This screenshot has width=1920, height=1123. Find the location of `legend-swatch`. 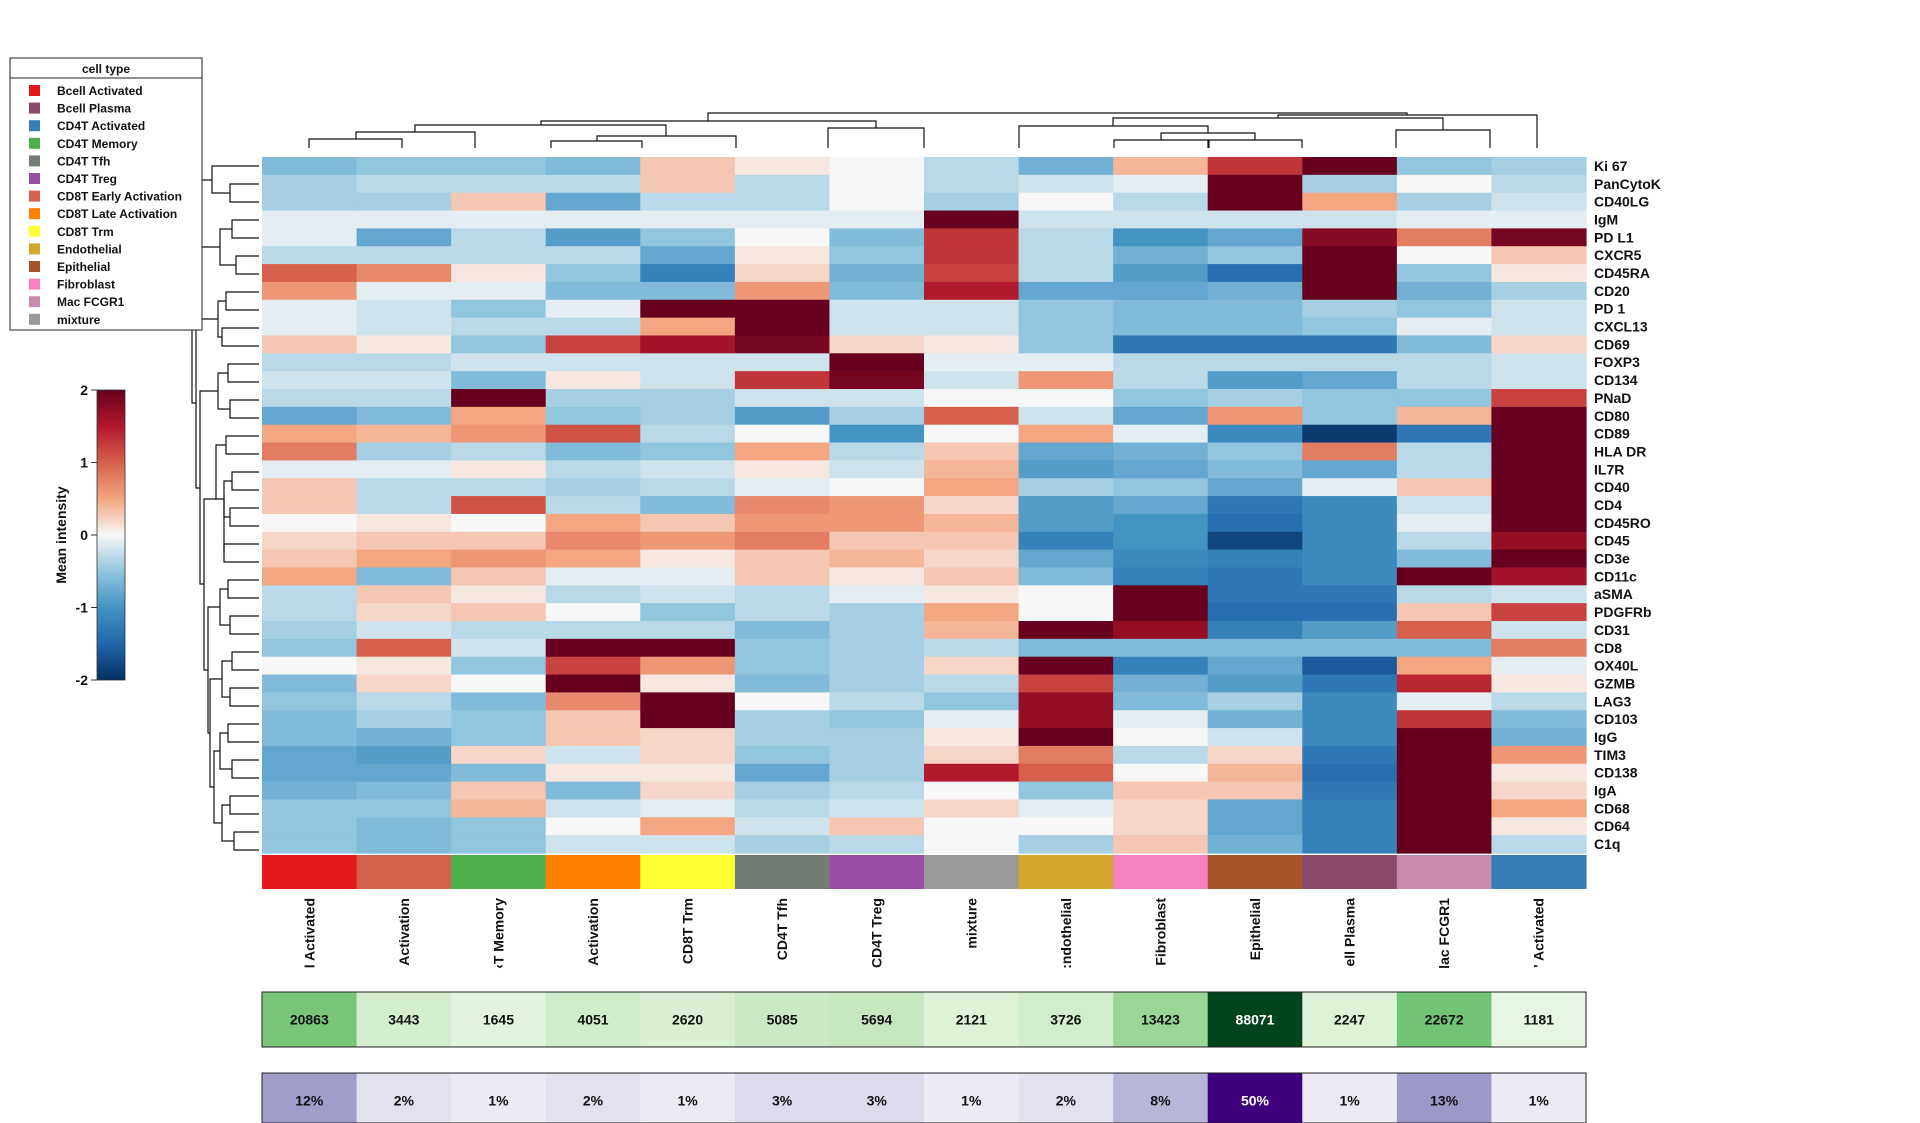

legend-swatch is located at coordinates (34, 90).